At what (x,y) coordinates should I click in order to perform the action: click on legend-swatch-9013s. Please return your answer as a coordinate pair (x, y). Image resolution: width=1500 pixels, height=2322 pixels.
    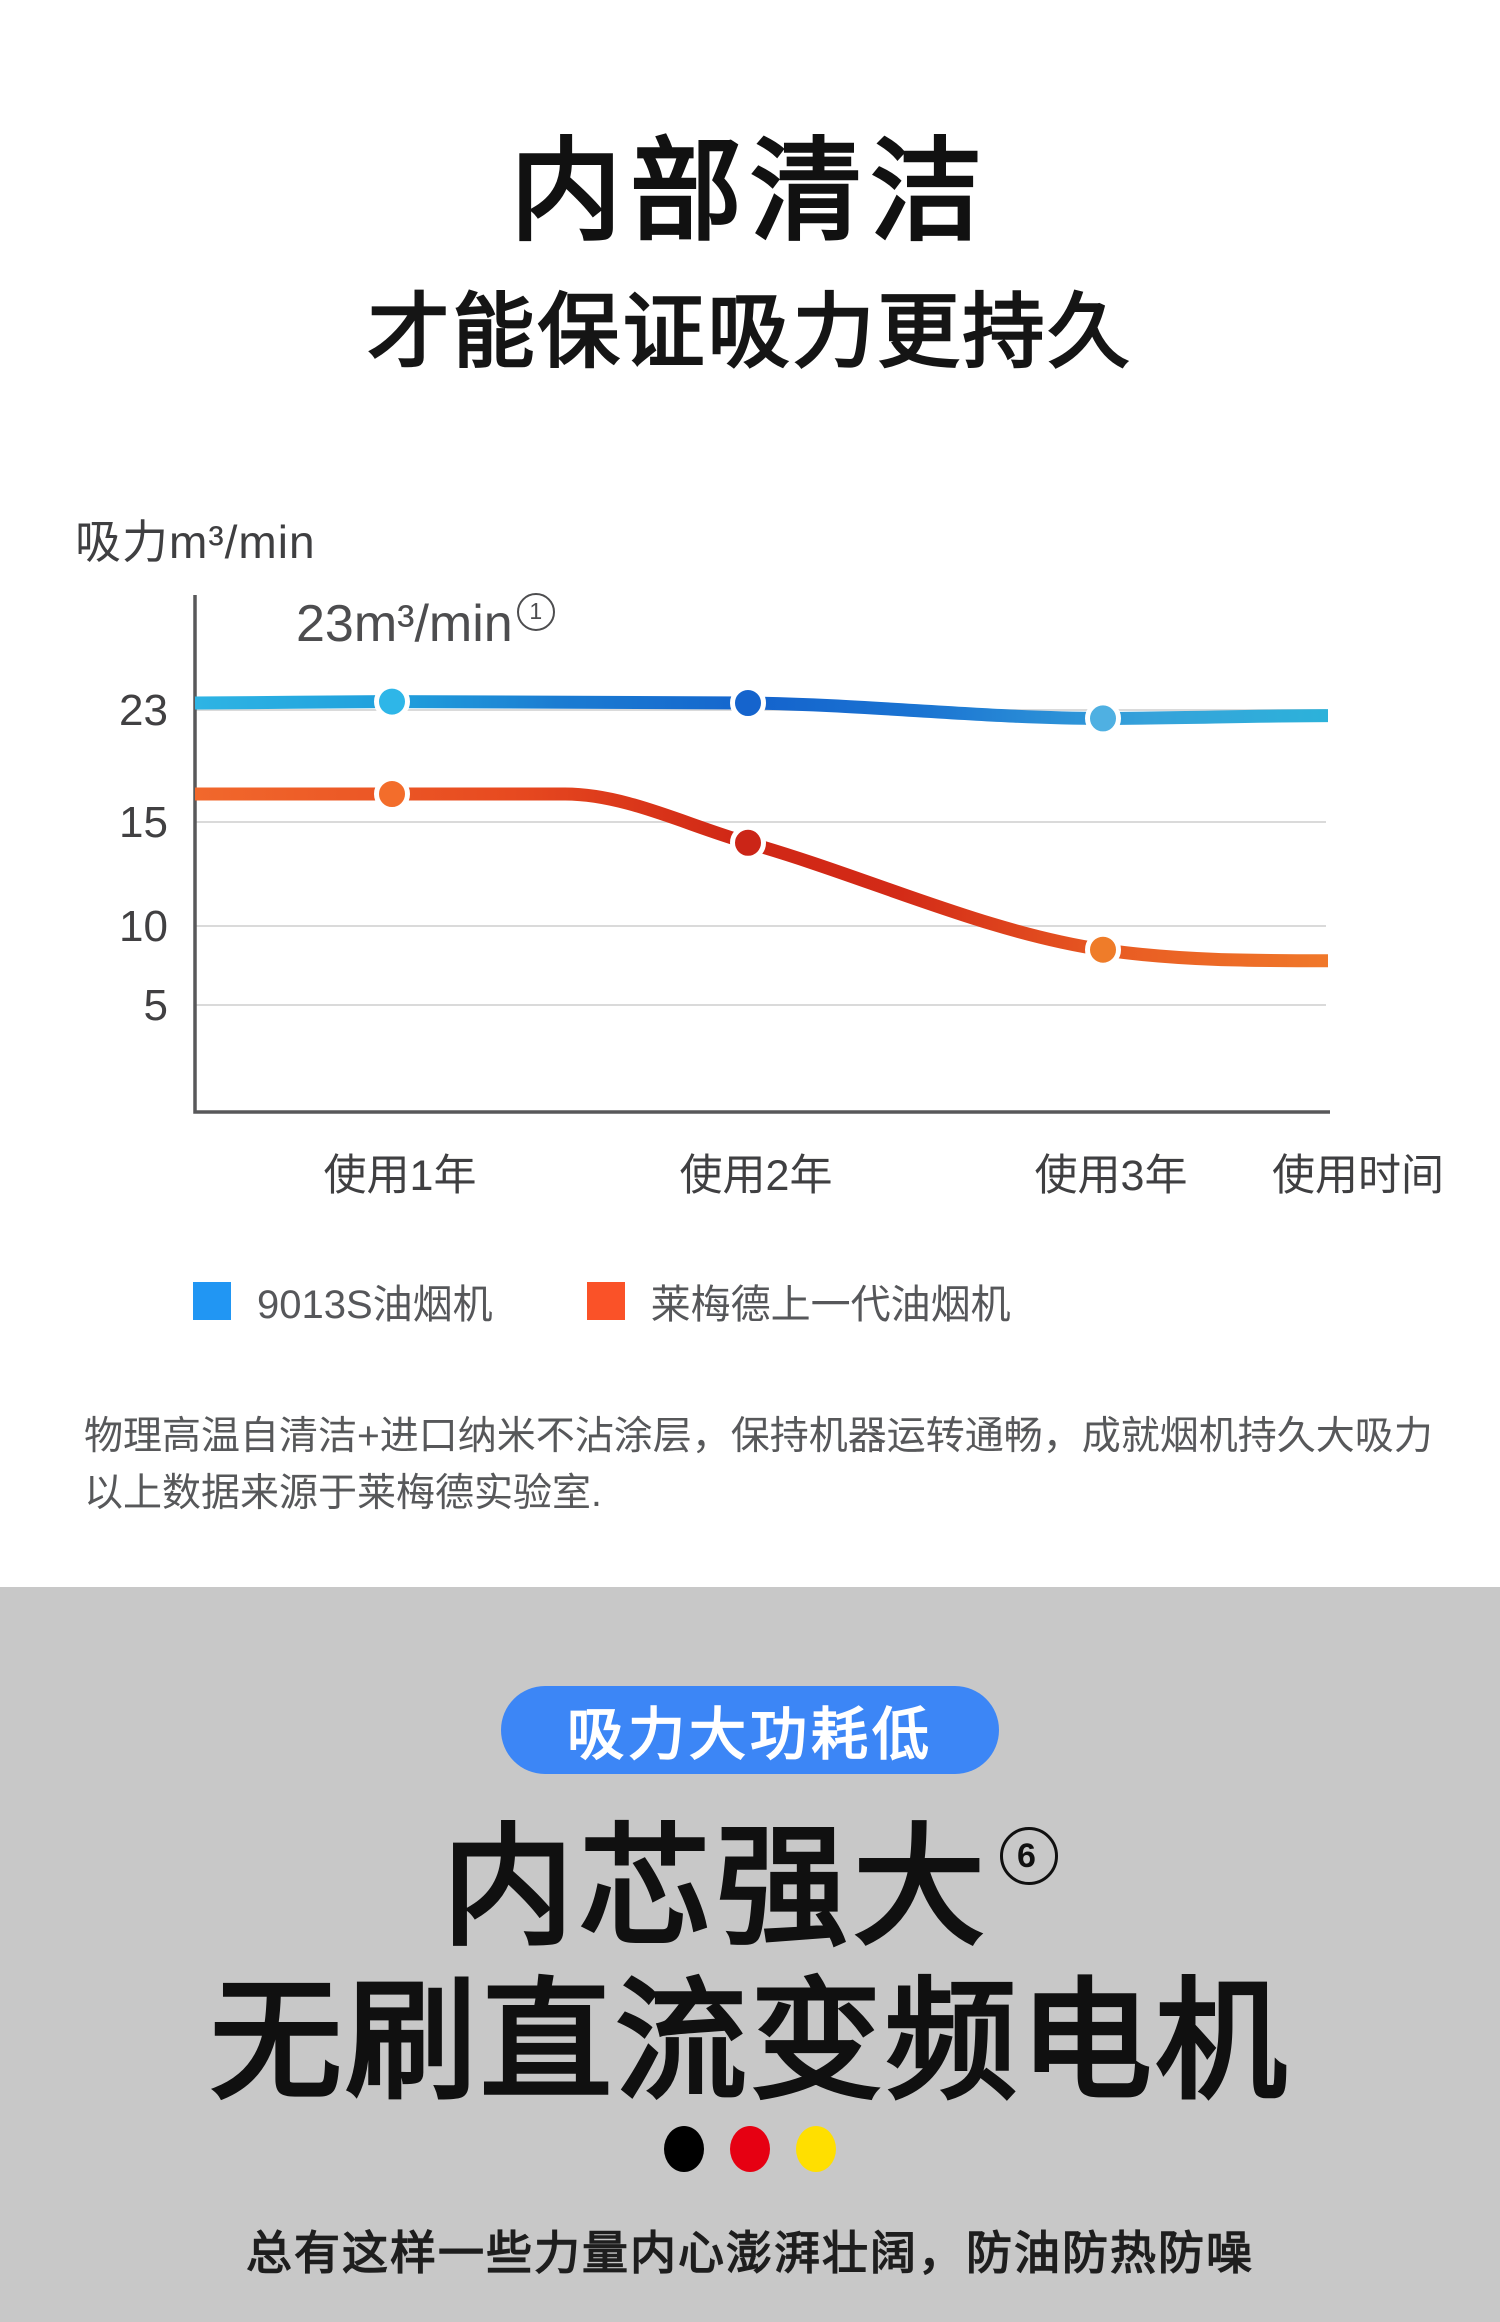
    Looking at the image, I should click on (212, 1301).